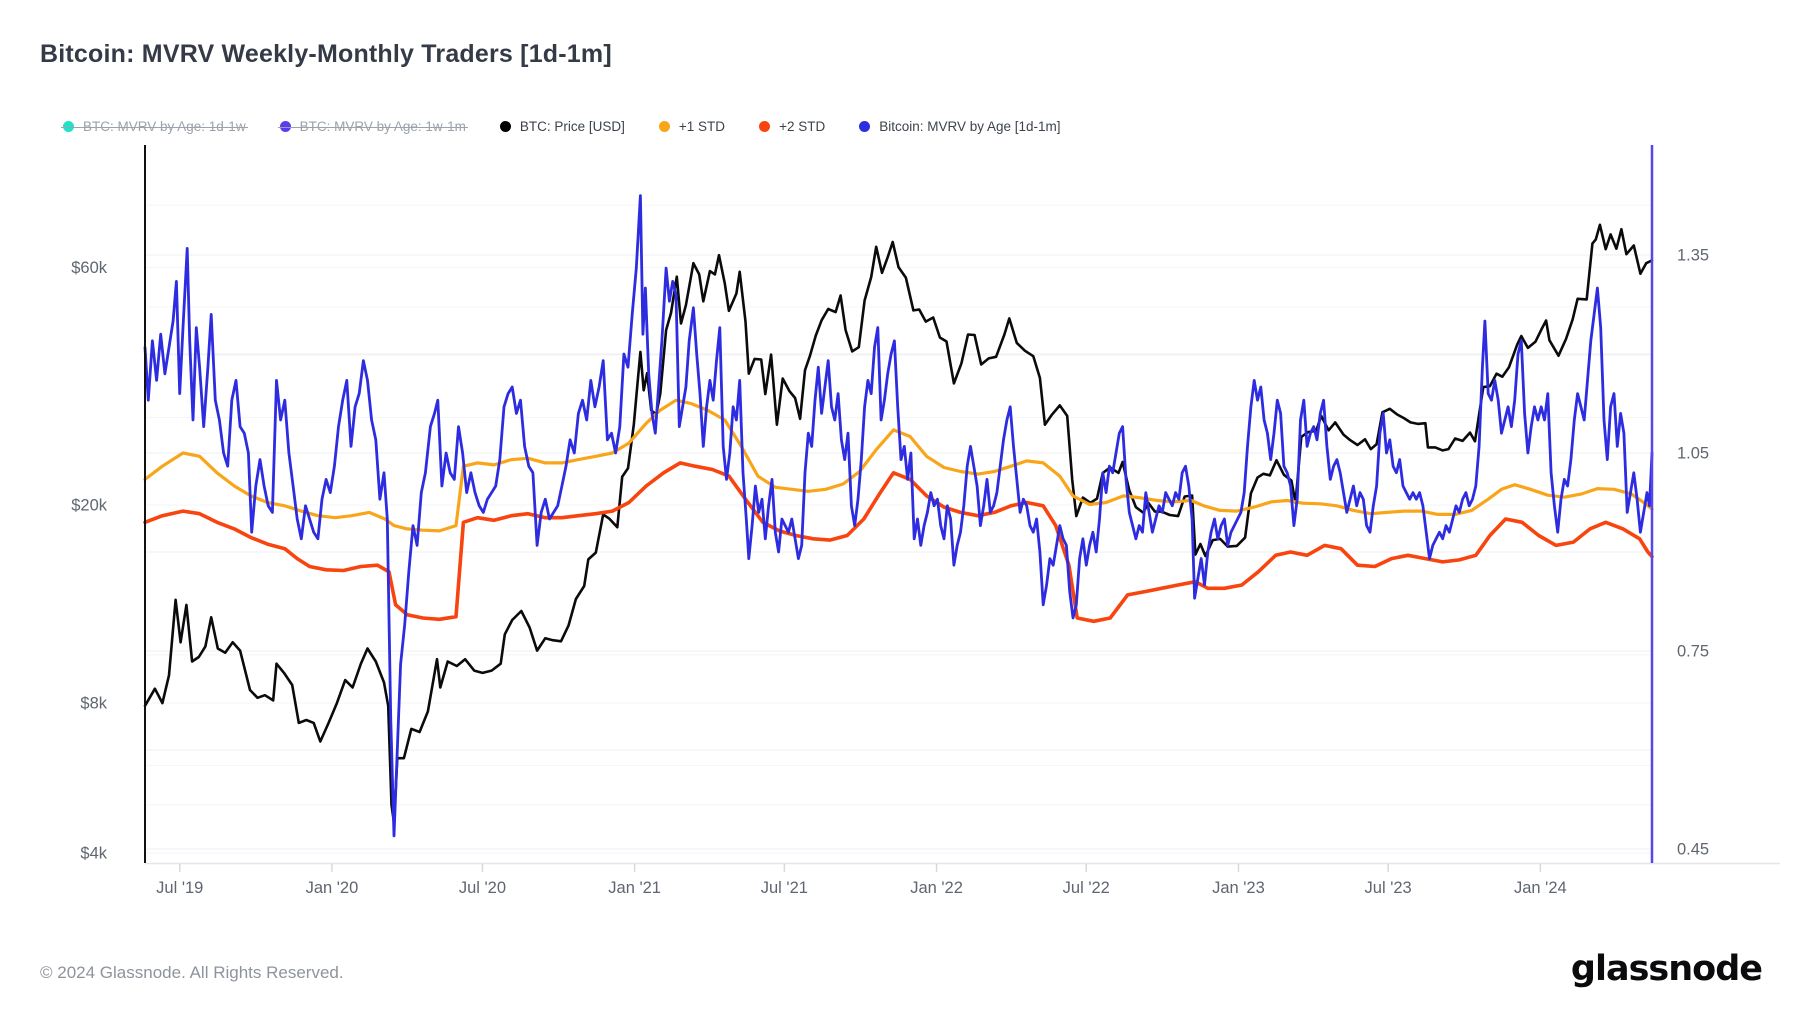 This screenshot has width=1800, height=1013. What do you see at coordinates (572, 126) in the screenshot?
I see `legend-item-label: BTC: Price [USD]` at bounding box center [572, 126].